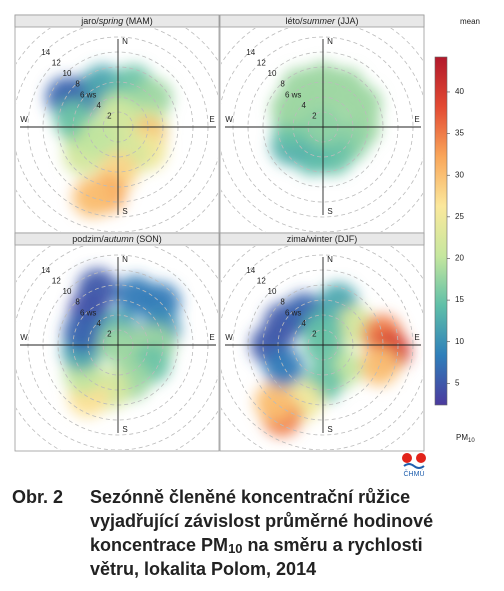  What do you see at coordinates (111, 21) in the screenshot?
I see `title-part: spring` at bounding box center [111, 21].